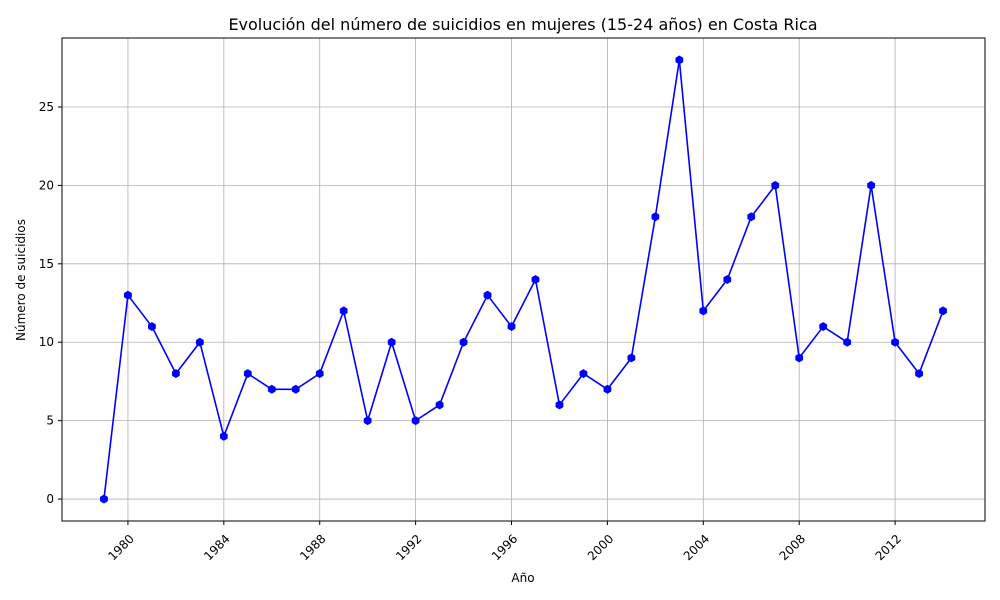 Image resolution: width=1000 pixels, height=600 pixels. Describe the element at coordinates (408, 547) in the screenshot. I see `x-tick-label: 1992` at that location.